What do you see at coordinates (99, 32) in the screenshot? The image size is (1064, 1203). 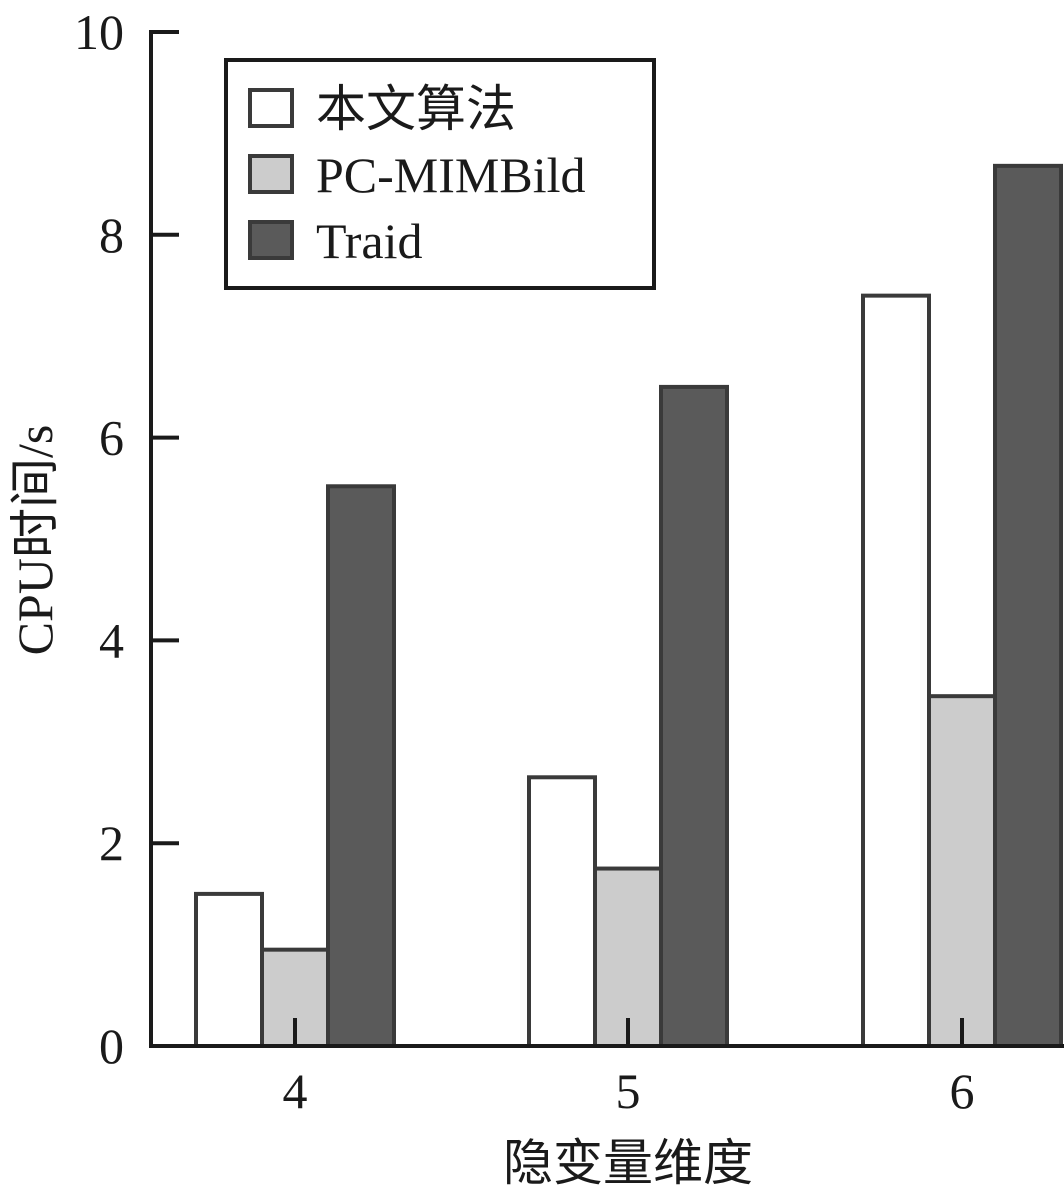 I see `y-tick-label: 10` at bounding box center [99, 32].